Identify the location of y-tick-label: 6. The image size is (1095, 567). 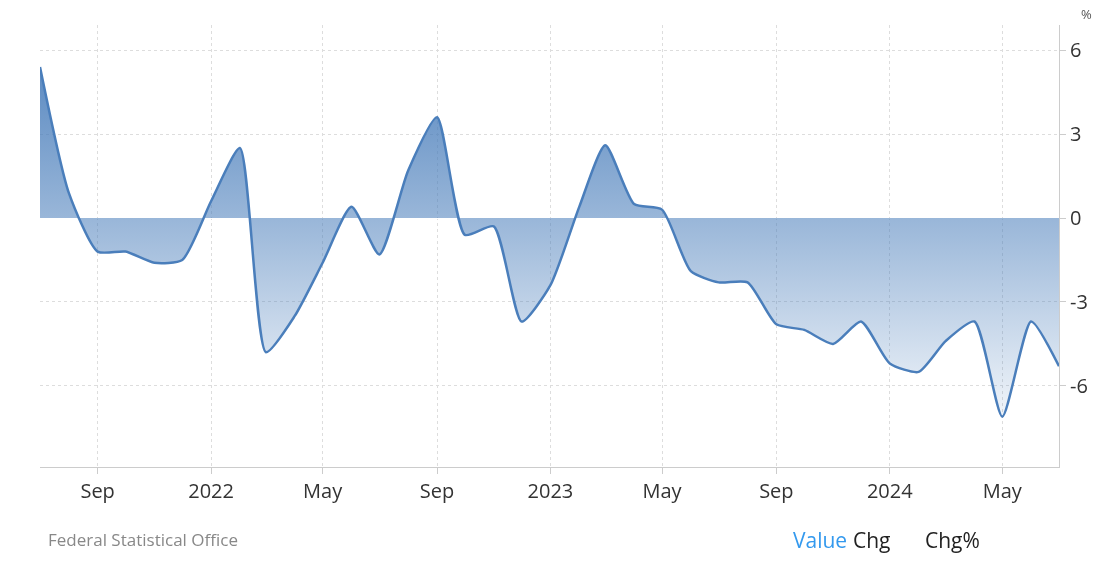
(1076, 50).